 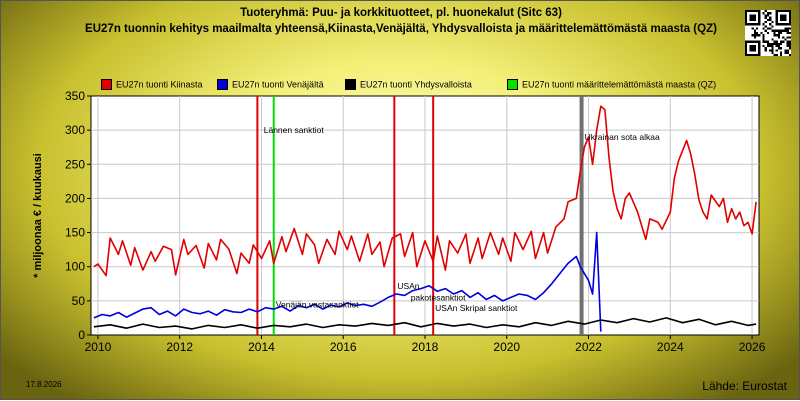 I want to click on y-tick-label: 100, so click(x=75, y=267).